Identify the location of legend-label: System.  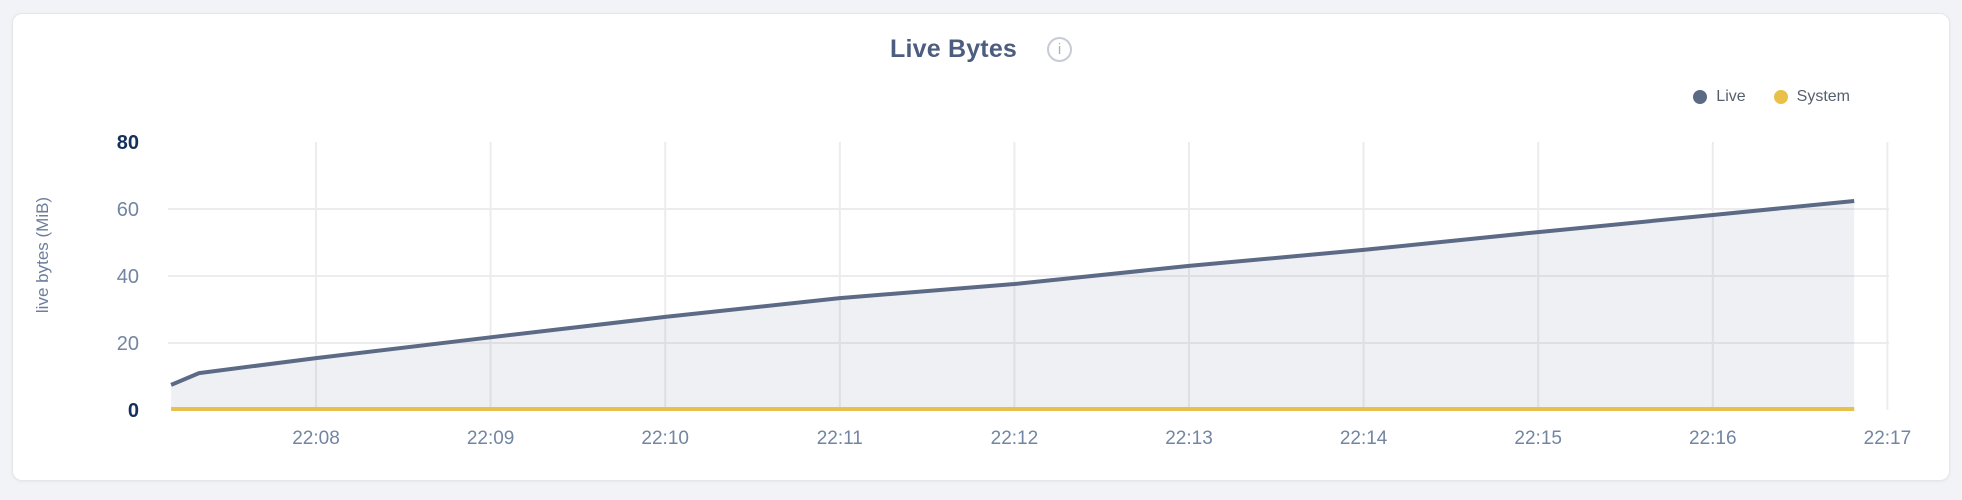
(1823, 96).